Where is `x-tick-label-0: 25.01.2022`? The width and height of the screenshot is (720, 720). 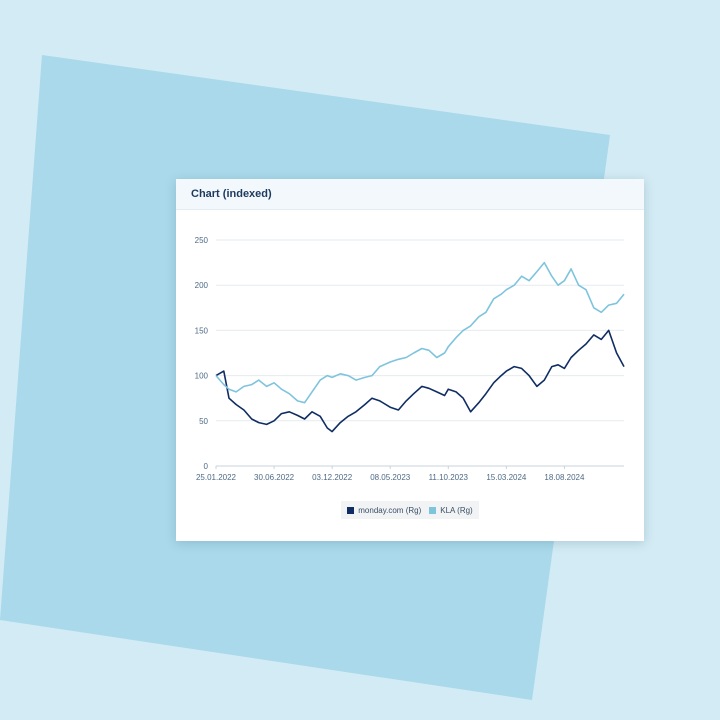 x-tick-label-0: 25.01.2022 is located at coordinates (216, 477).